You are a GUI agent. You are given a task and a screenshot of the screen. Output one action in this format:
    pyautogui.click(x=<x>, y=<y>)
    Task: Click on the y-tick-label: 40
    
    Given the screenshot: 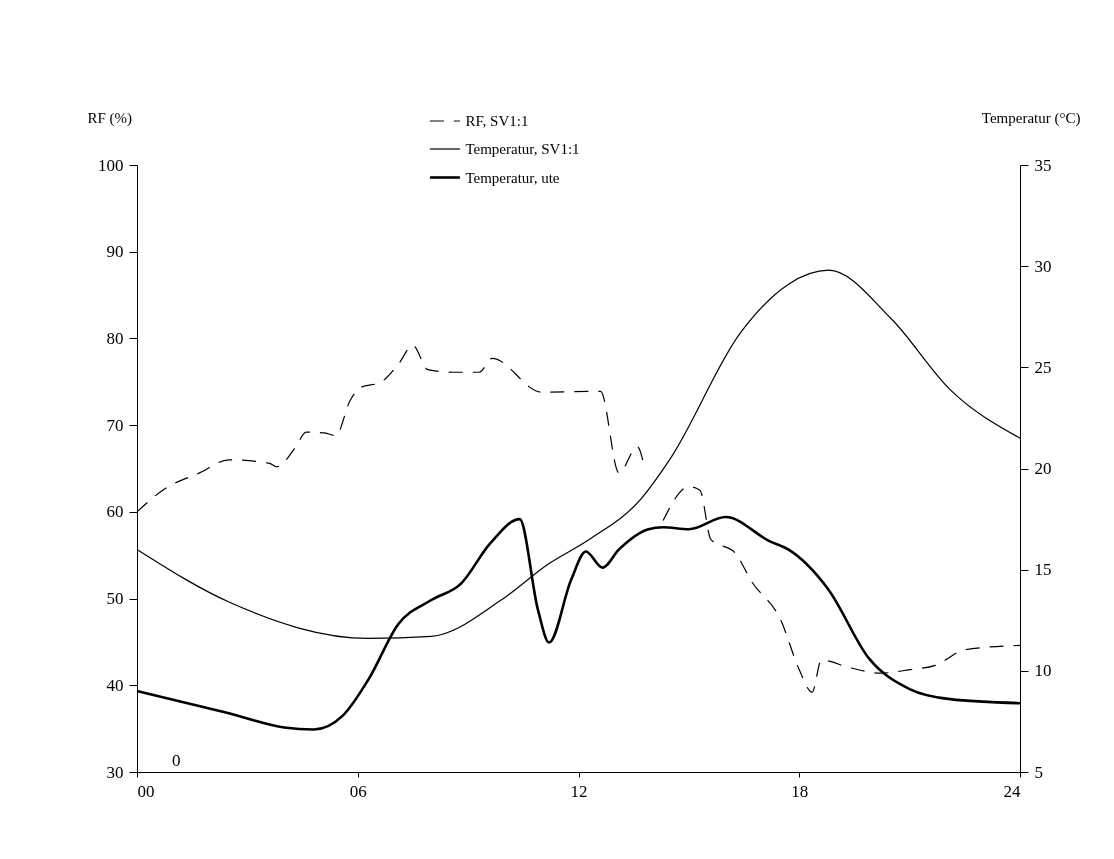 What is the action you would take?
    pyautogui.click(x=115, y=685)
    